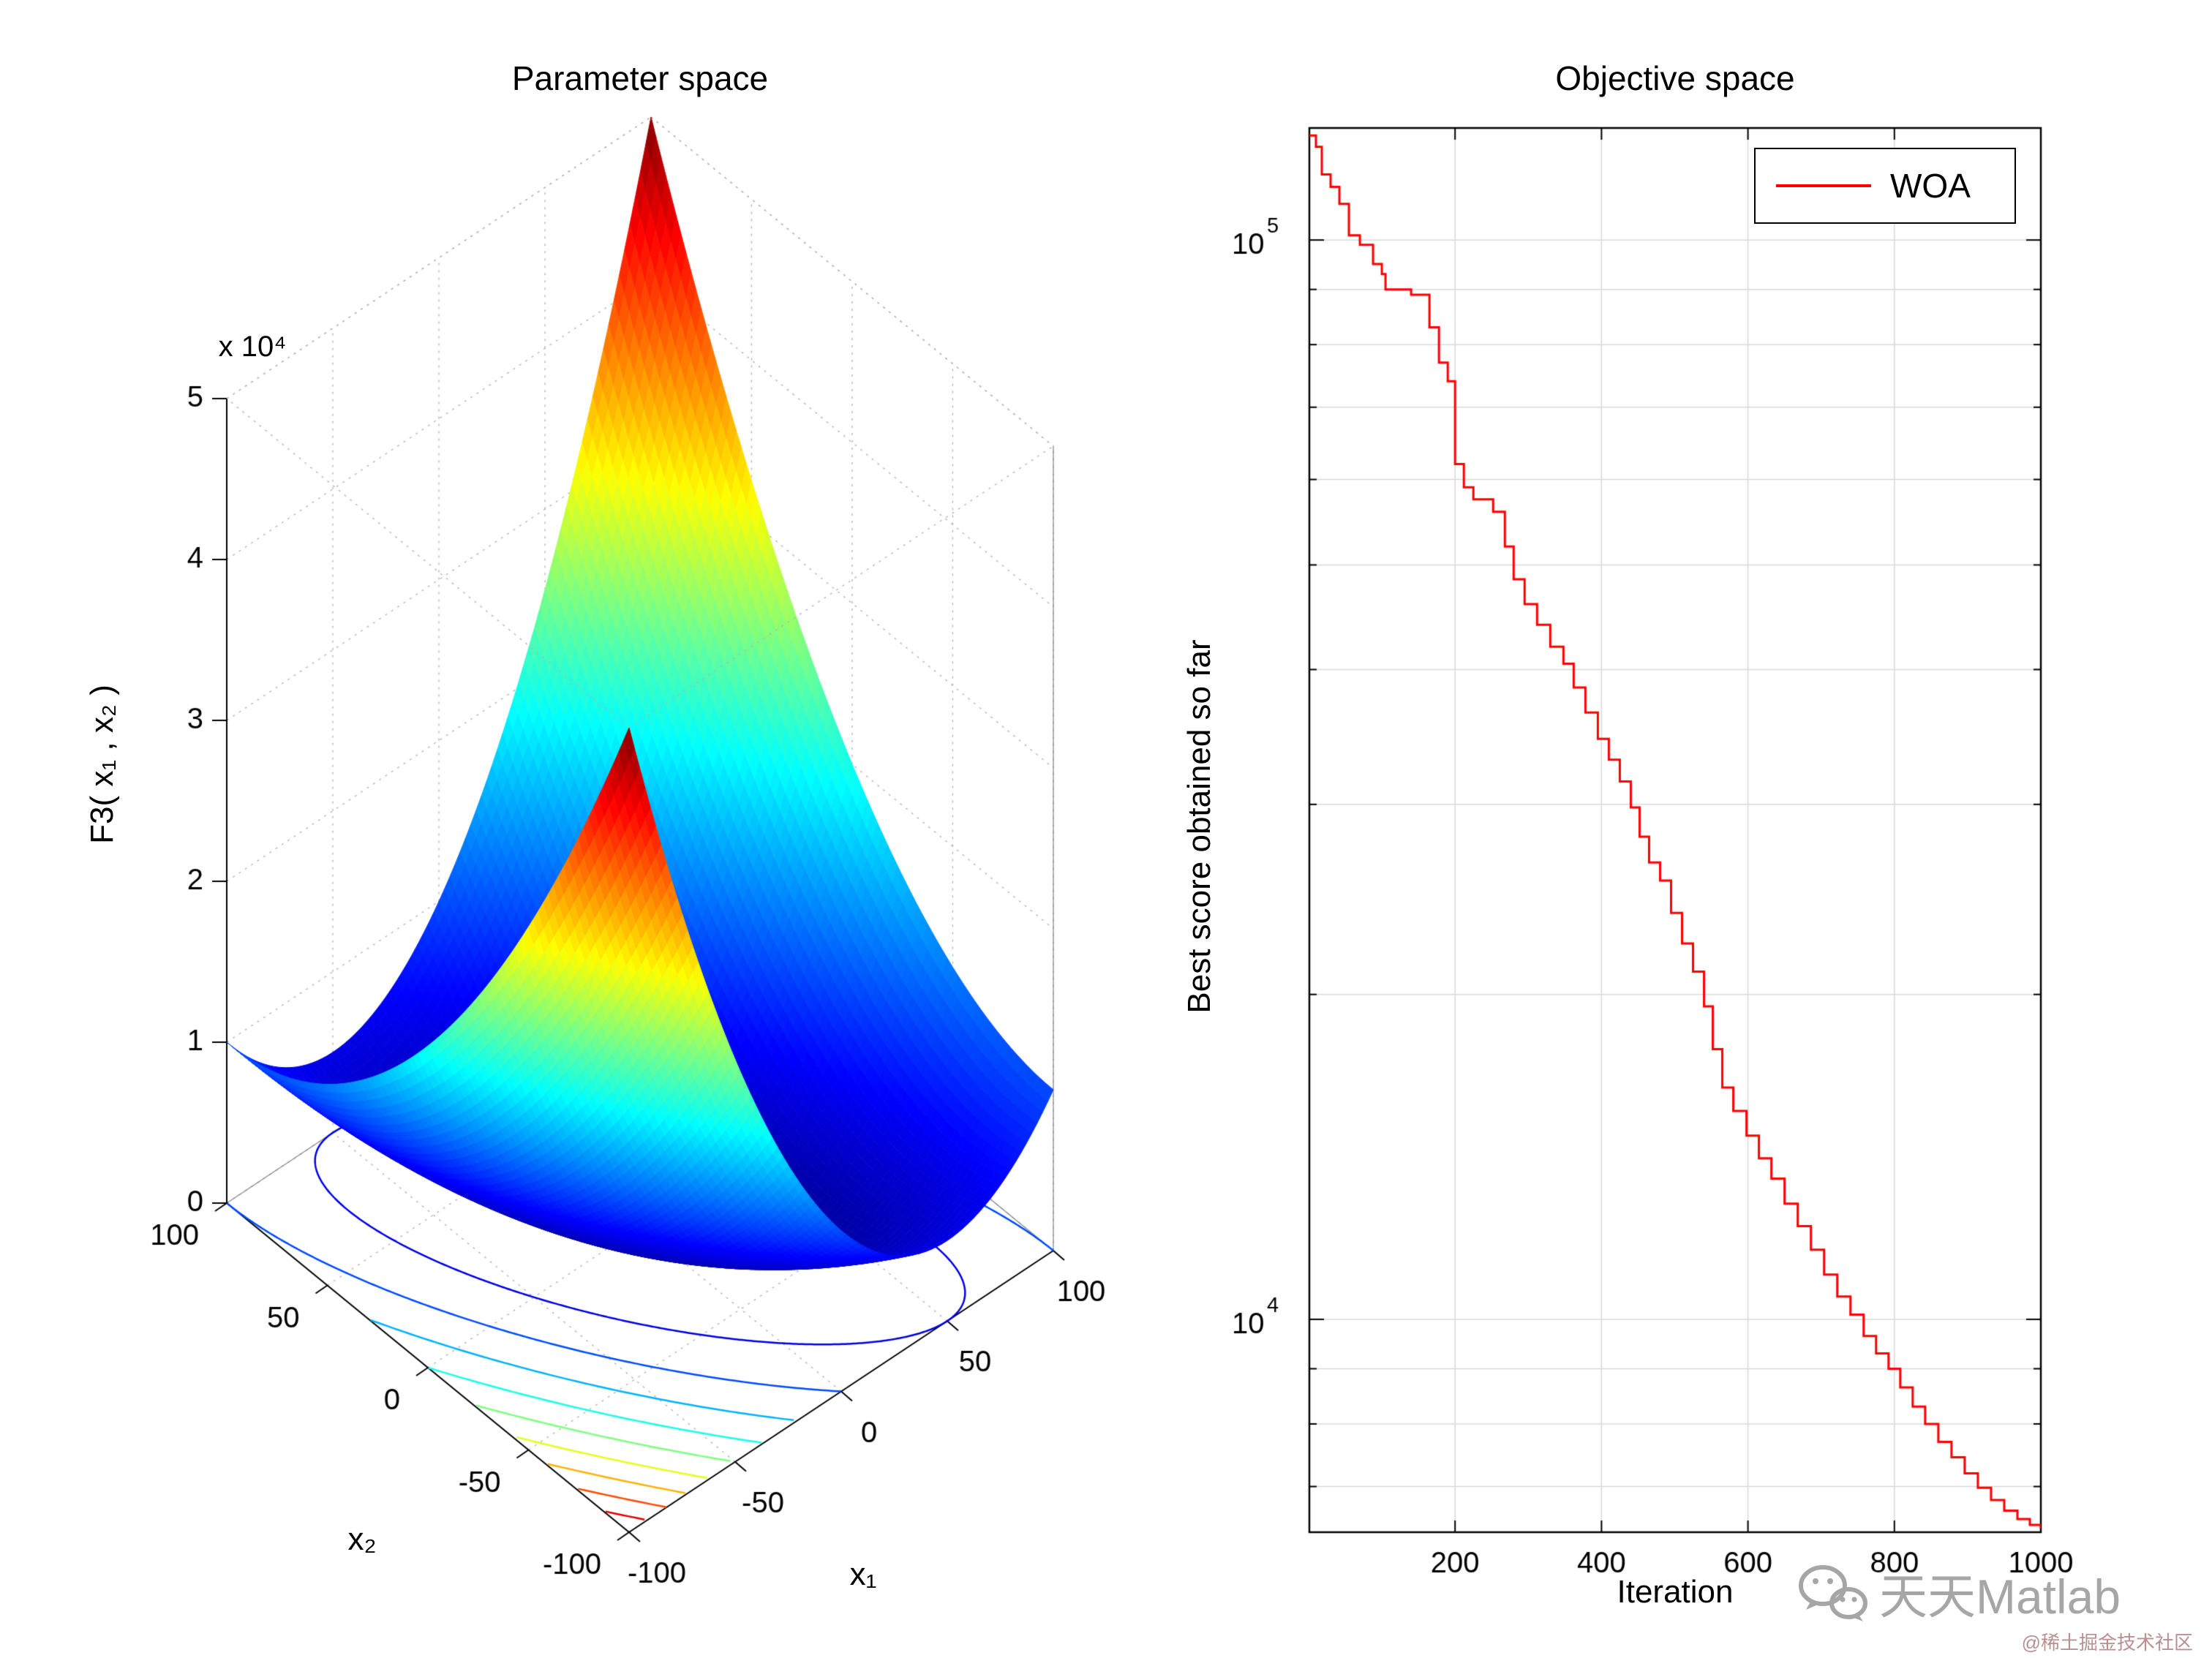 Image resolution: width=2212 pixels, height=1658 pixels. Describe the element at coordinates (1885, 186) in the screenshot. I see `legend: WOA` at that location.